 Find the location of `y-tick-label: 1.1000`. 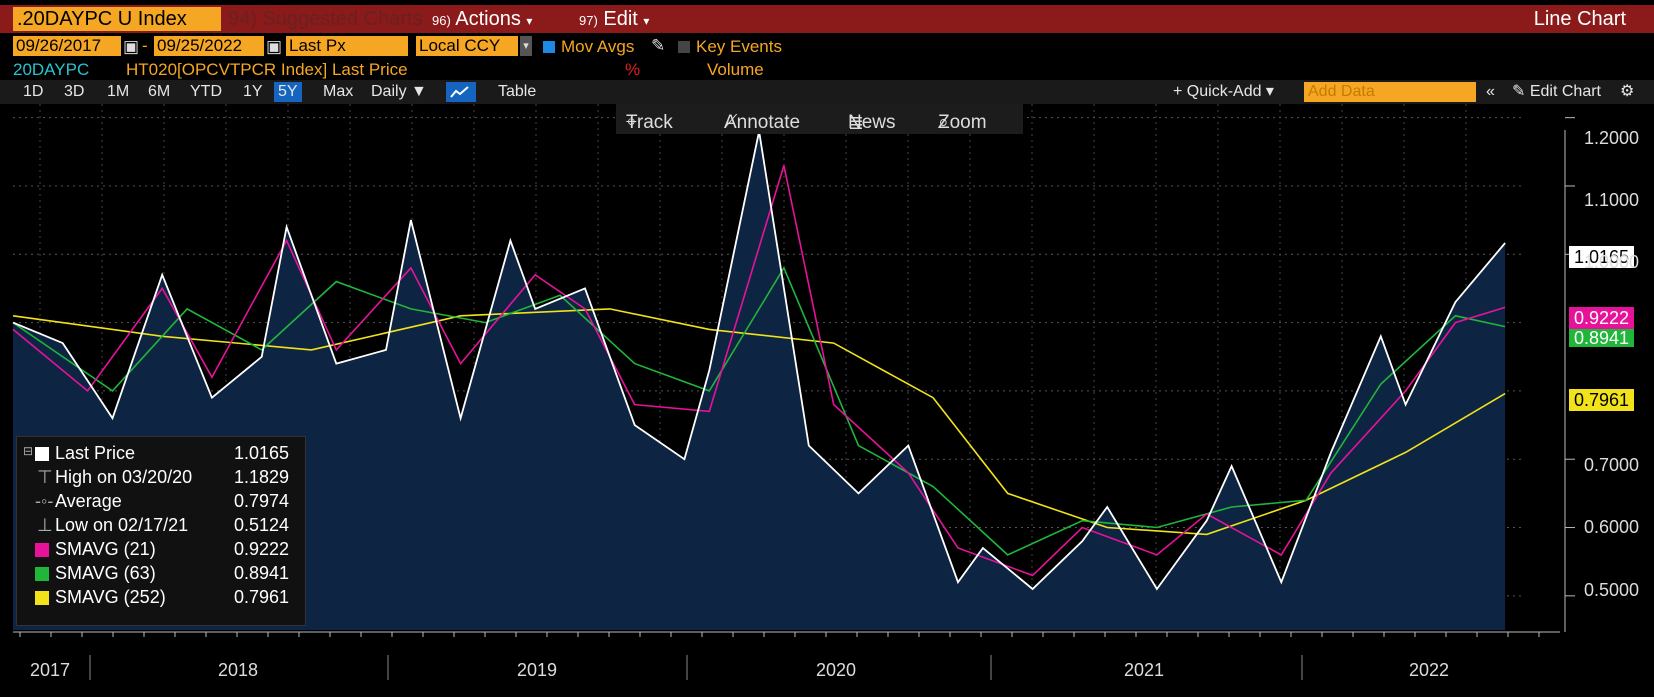

y-tick-label: 1.1000 is located at coordinates (1612, 200).